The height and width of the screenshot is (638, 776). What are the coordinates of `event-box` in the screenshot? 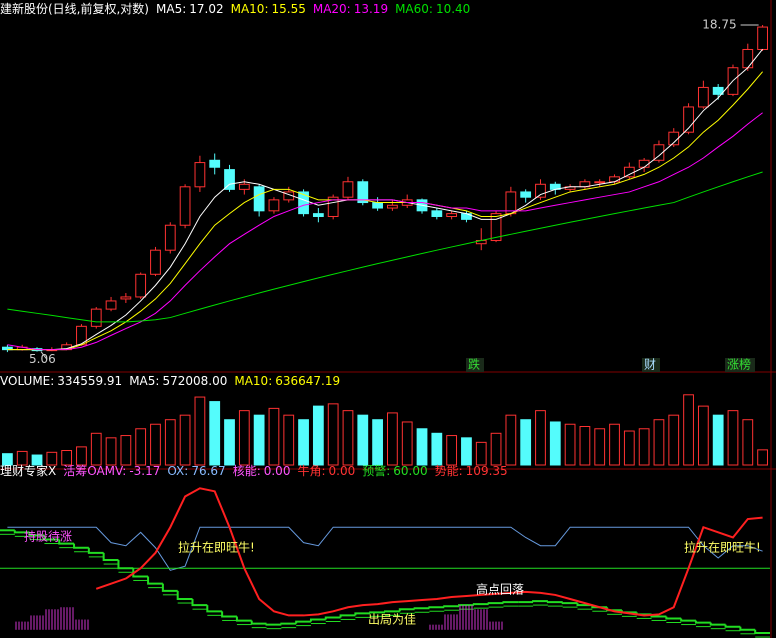 It's located at (475, 365).